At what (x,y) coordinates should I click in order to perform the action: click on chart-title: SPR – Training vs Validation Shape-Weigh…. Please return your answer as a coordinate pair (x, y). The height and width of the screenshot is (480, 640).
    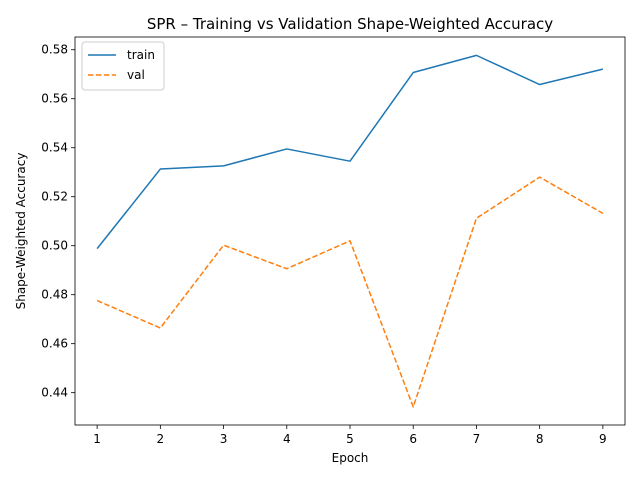
    Looking at the image, I should click on (350, 24).